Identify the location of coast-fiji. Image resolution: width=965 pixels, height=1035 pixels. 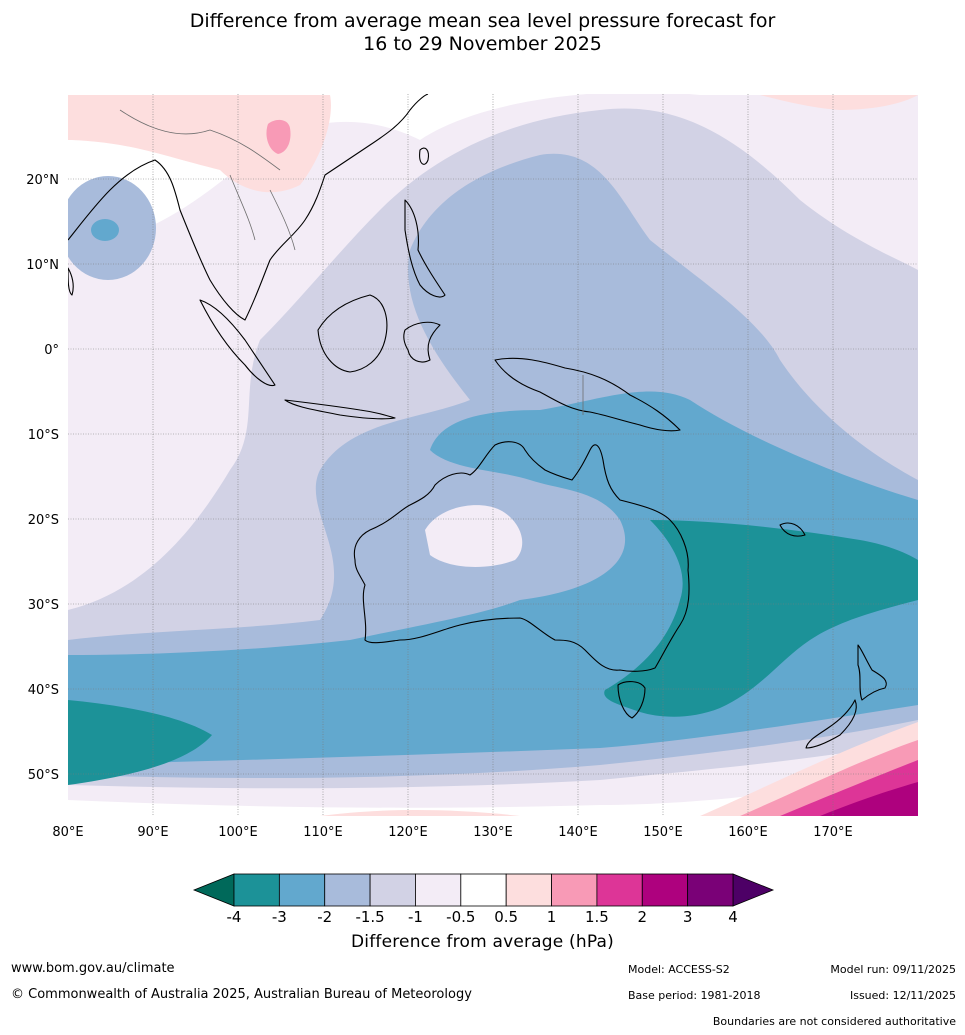
(792, 529).